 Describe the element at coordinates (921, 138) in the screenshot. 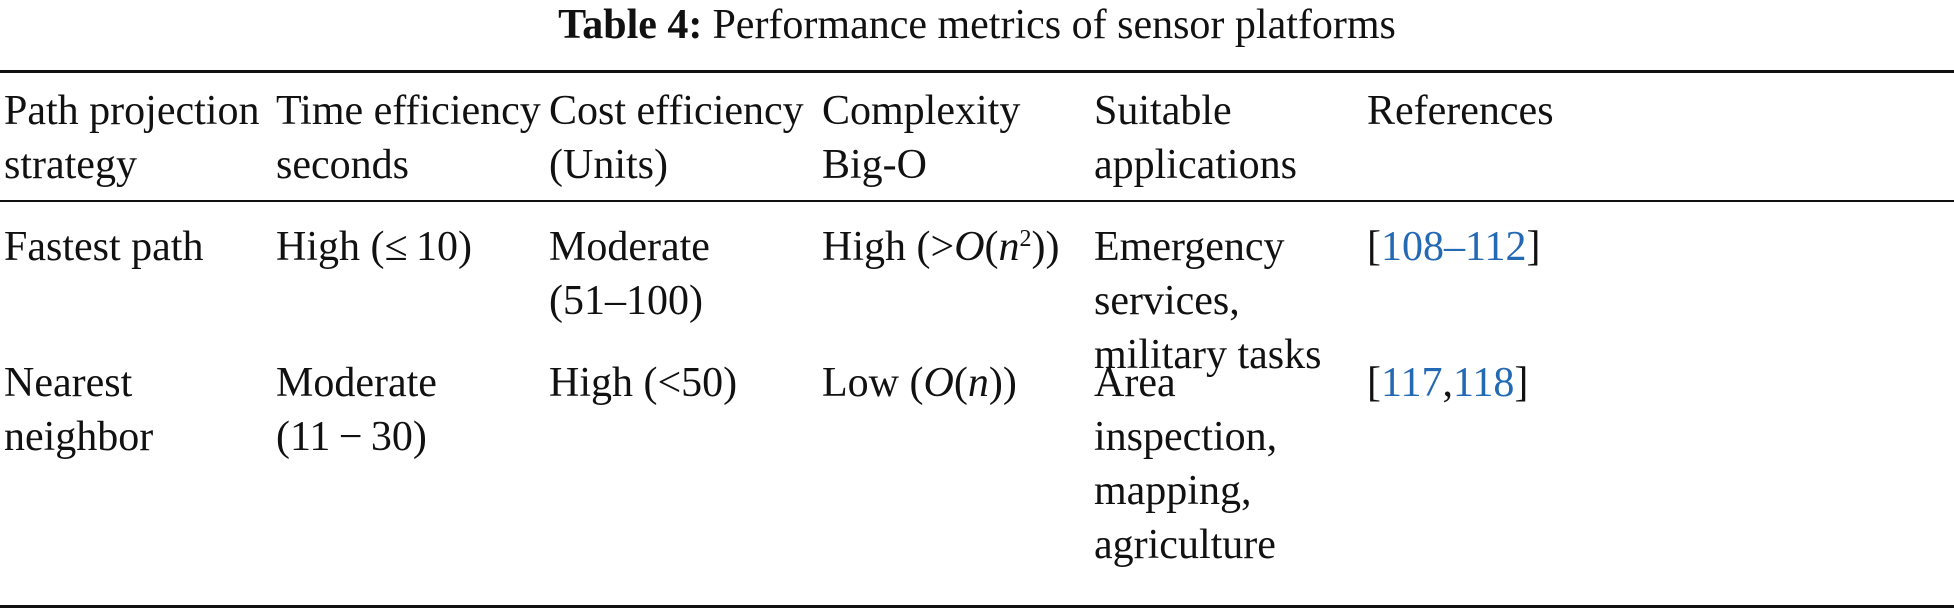

I see `header-complexity: Complexity Big-O` at that location.